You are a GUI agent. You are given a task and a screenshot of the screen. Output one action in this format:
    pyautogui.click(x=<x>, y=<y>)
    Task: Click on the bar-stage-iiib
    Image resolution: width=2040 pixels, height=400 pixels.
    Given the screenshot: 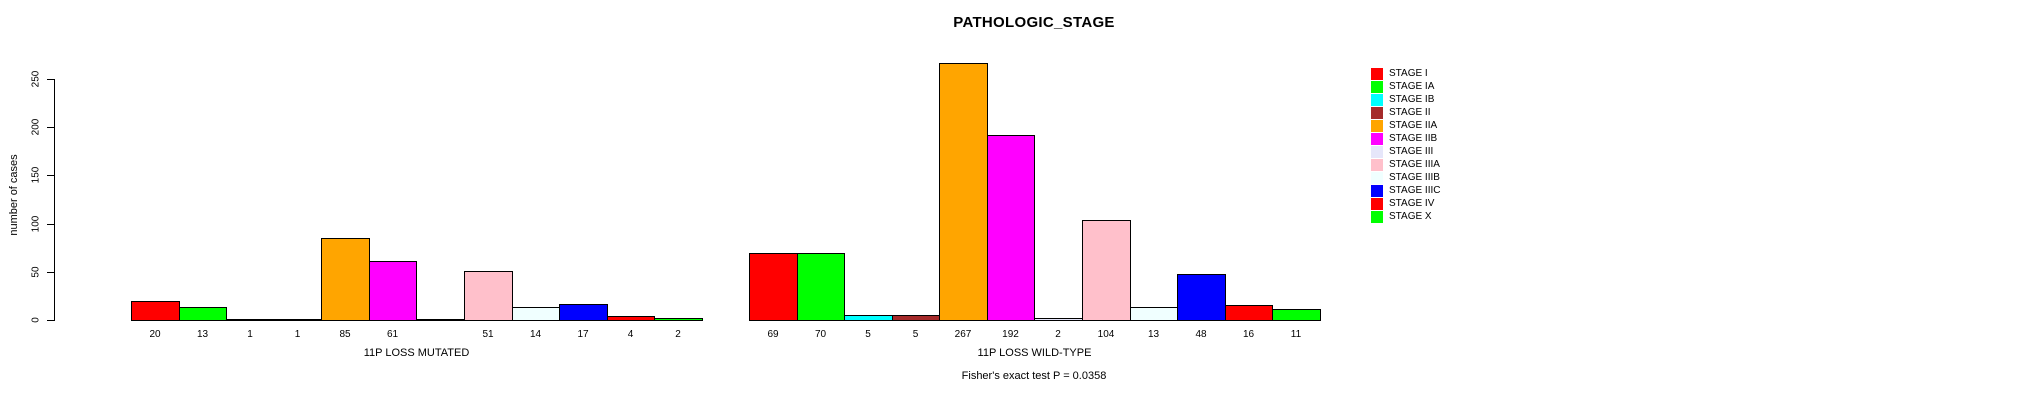 What is the action you would take?
    pyautogui.click(x=1154, y=314)
    